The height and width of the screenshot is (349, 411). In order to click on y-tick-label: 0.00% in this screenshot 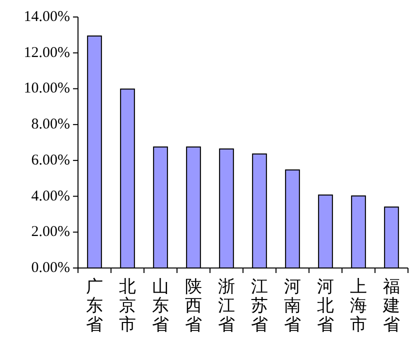, I will do `click(50, 268)`.